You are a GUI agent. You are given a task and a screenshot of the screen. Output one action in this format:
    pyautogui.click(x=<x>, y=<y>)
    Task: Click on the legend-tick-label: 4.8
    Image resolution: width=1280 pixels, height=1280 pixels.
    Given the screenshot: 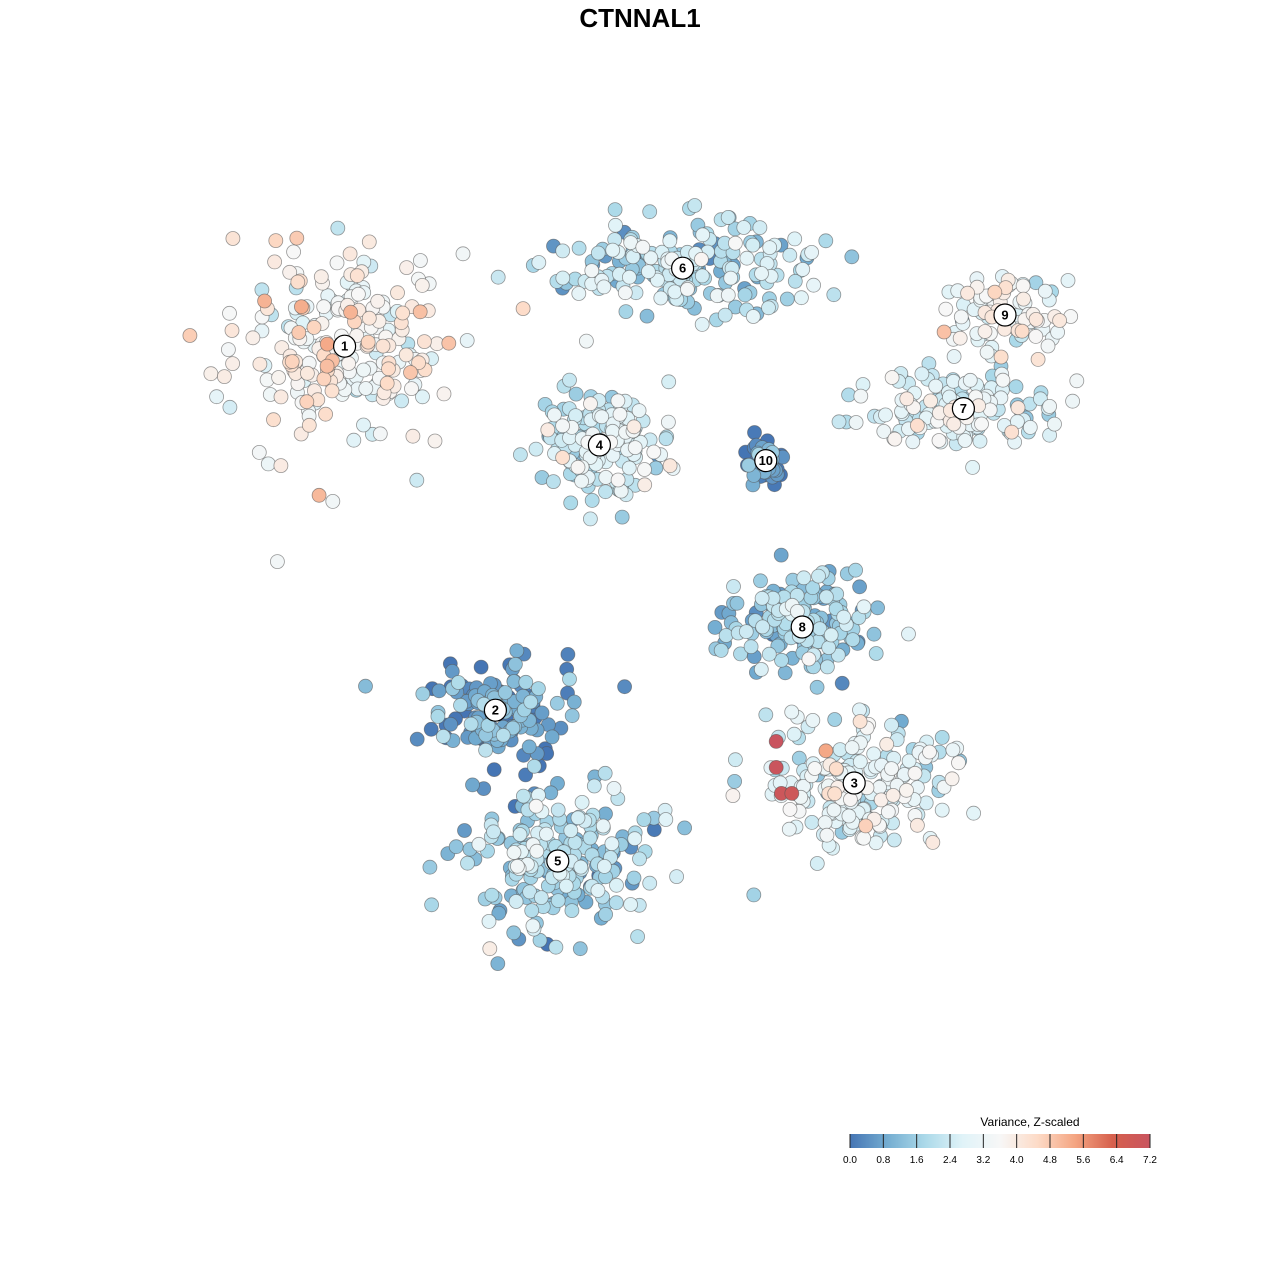 What is the action you would take?
    pyautogui.click(x=1050, y=1160)
    